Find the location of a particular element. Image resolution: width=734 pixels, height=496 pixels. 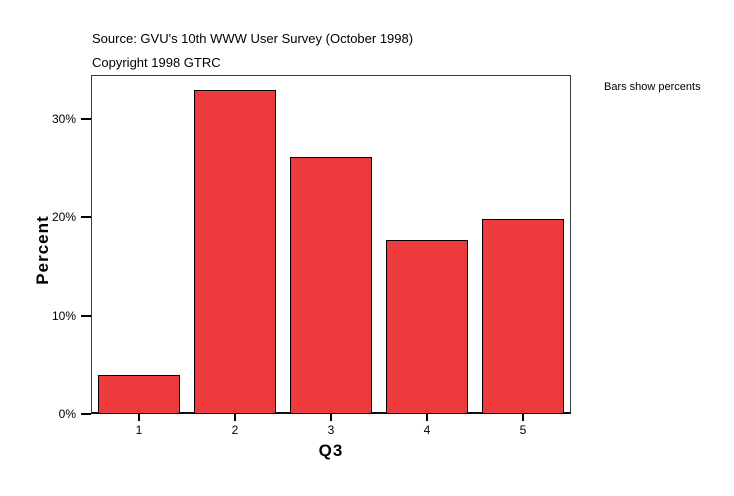

y-tick-label: 10% is located at coordinates (63, 316).